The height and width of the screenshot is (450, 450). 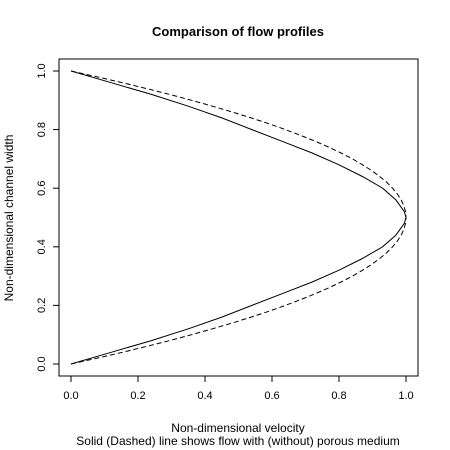 I want to click on x-tick-label: 0.8, so click(x=338, y=396).